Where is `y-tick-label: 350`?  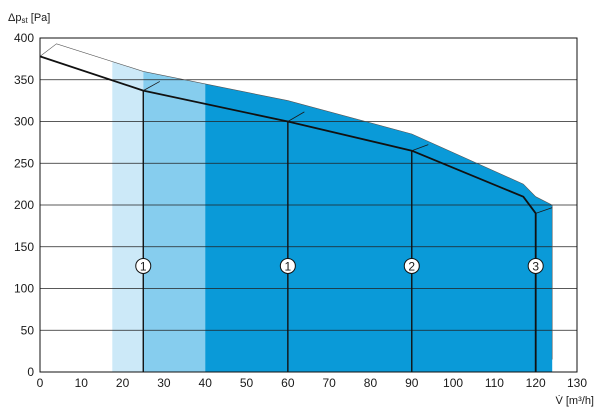
y-tick-label: 350 is located at coordinates (24, 80).